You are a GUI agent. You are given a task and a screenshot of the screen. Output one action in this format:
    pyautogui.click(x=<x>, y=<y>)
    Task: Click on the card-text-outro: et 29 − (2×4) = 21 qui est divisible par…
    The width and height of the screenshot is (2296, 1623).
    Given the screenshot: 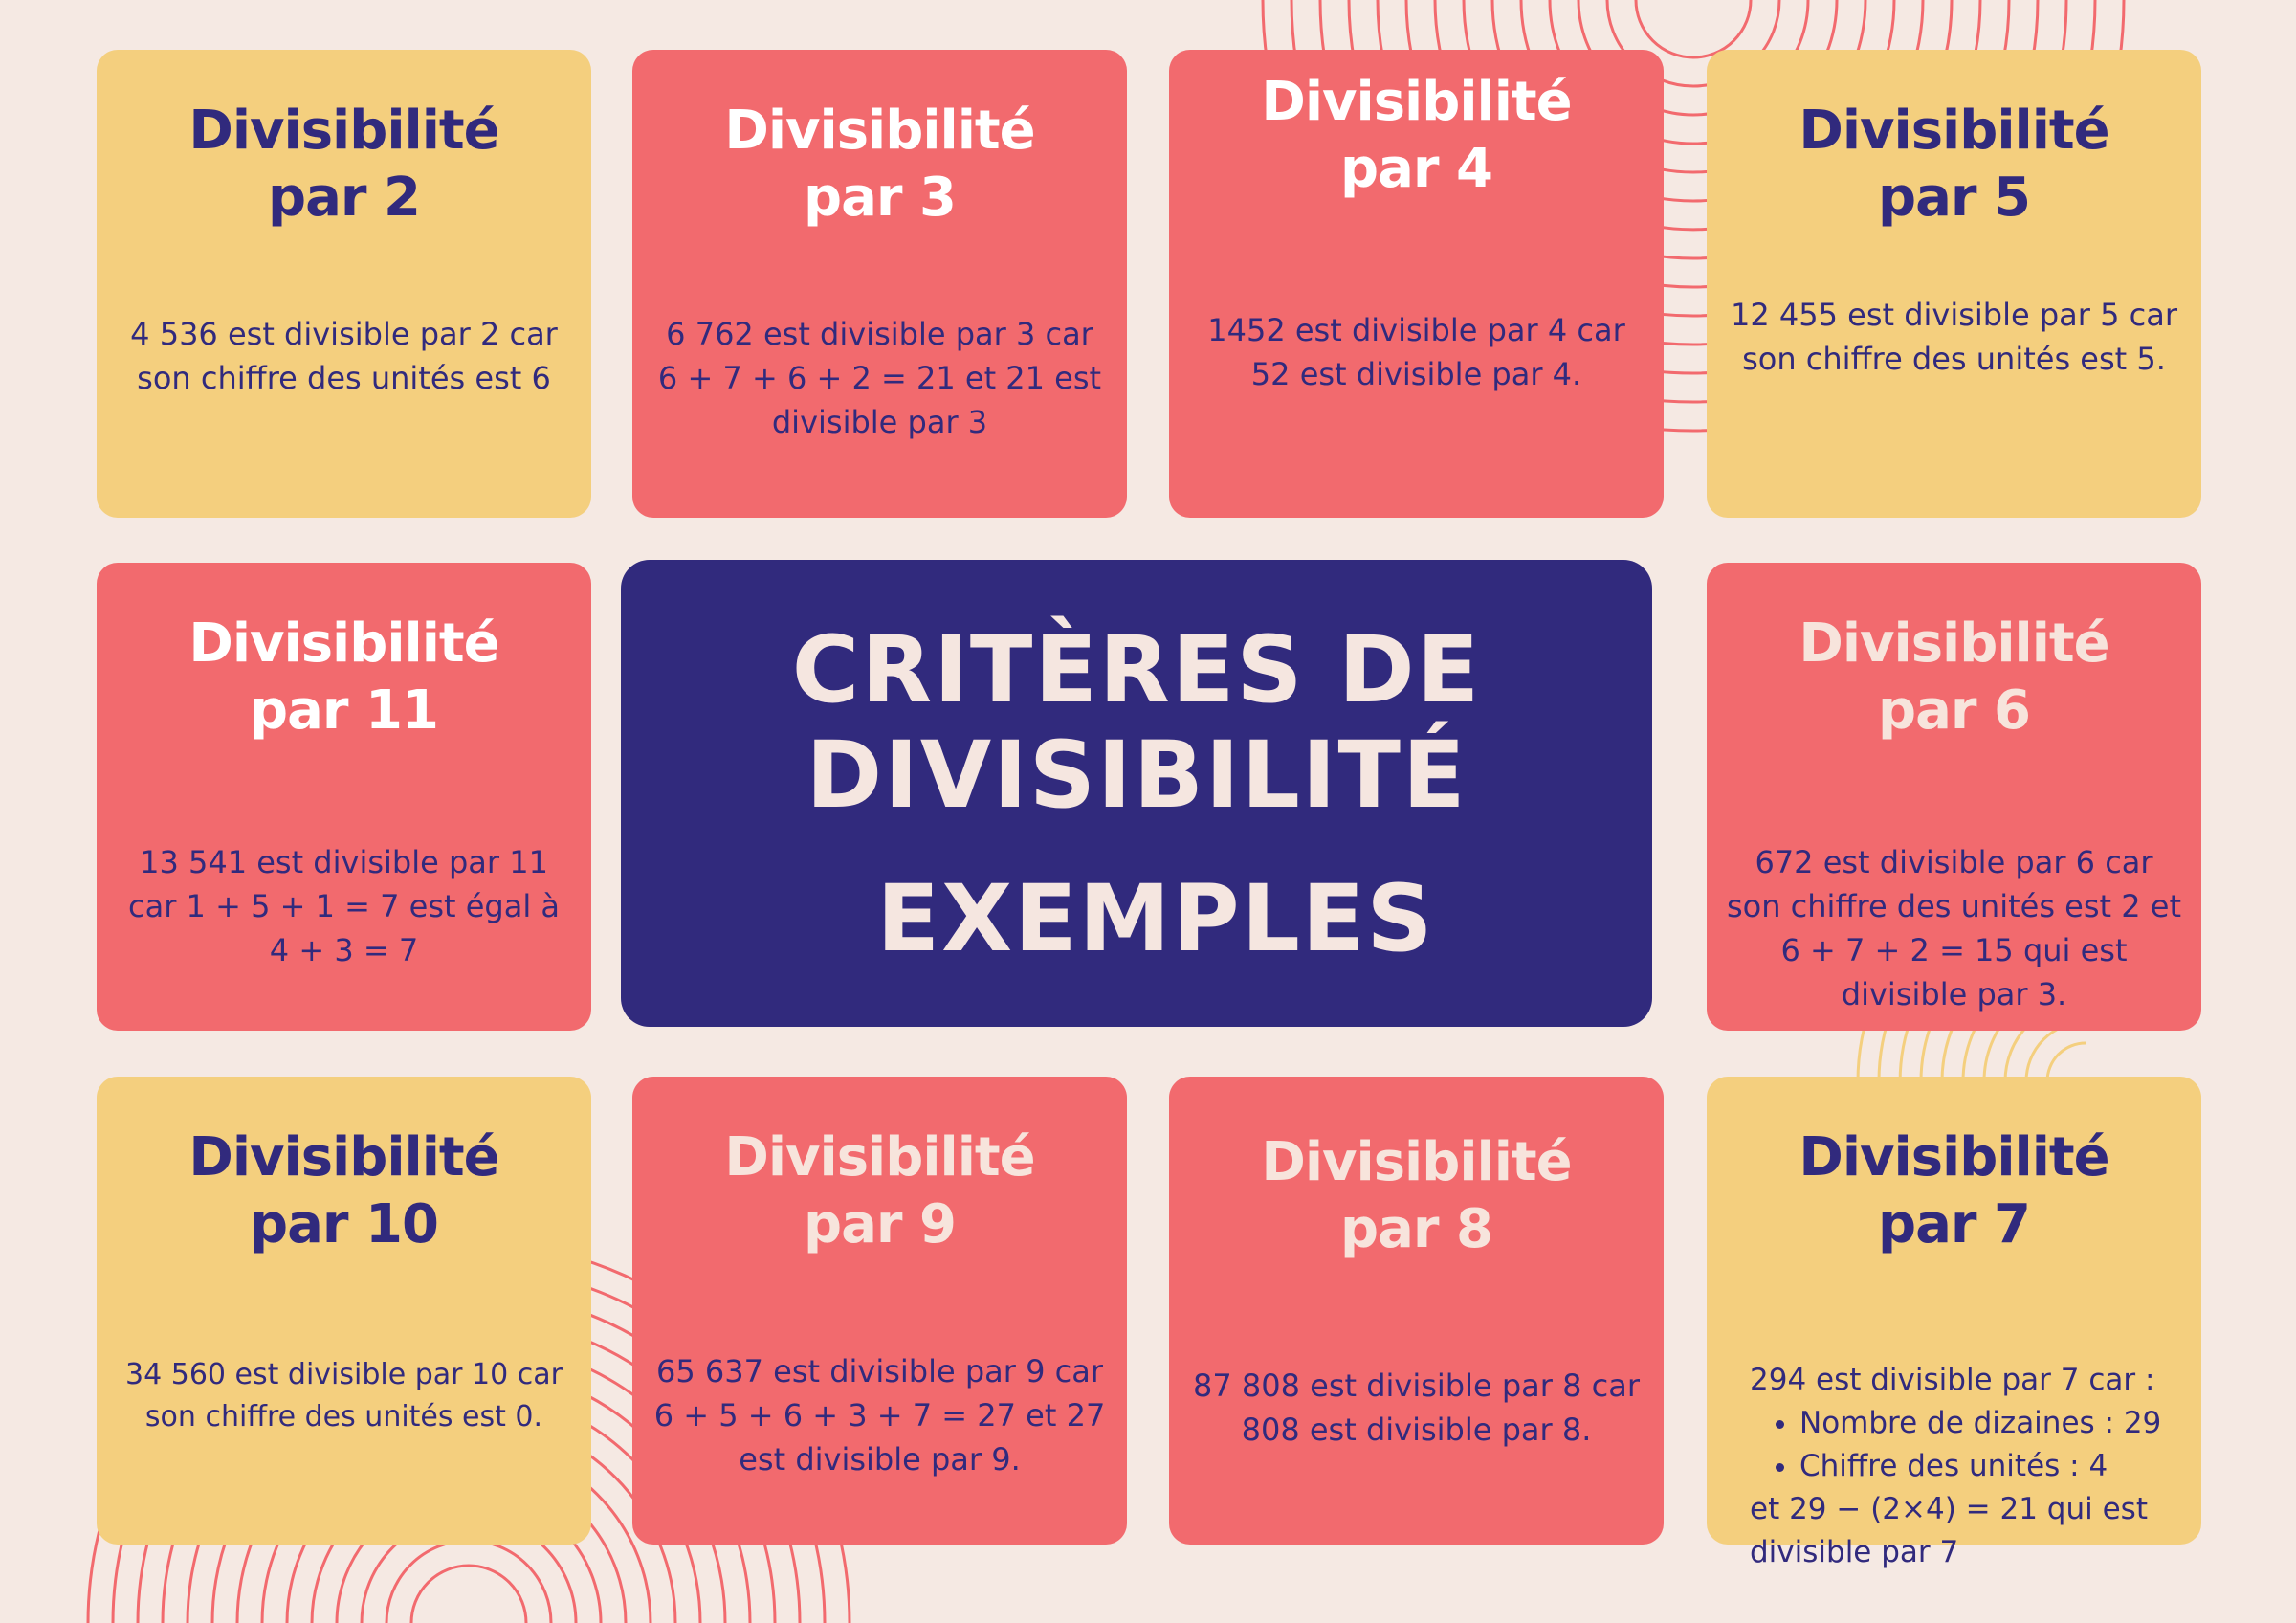 What is the action you would take?
    pyautogui.click(x=1949, y=1530)
    